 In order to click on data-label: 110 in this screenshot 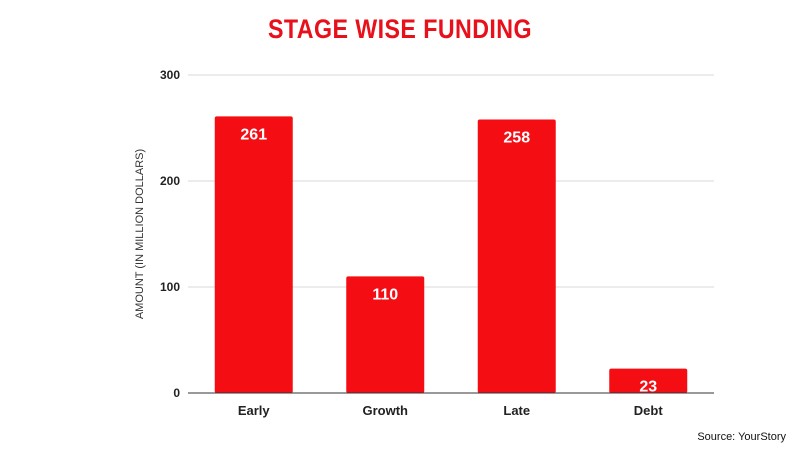, I will do `click(385, 294)`.